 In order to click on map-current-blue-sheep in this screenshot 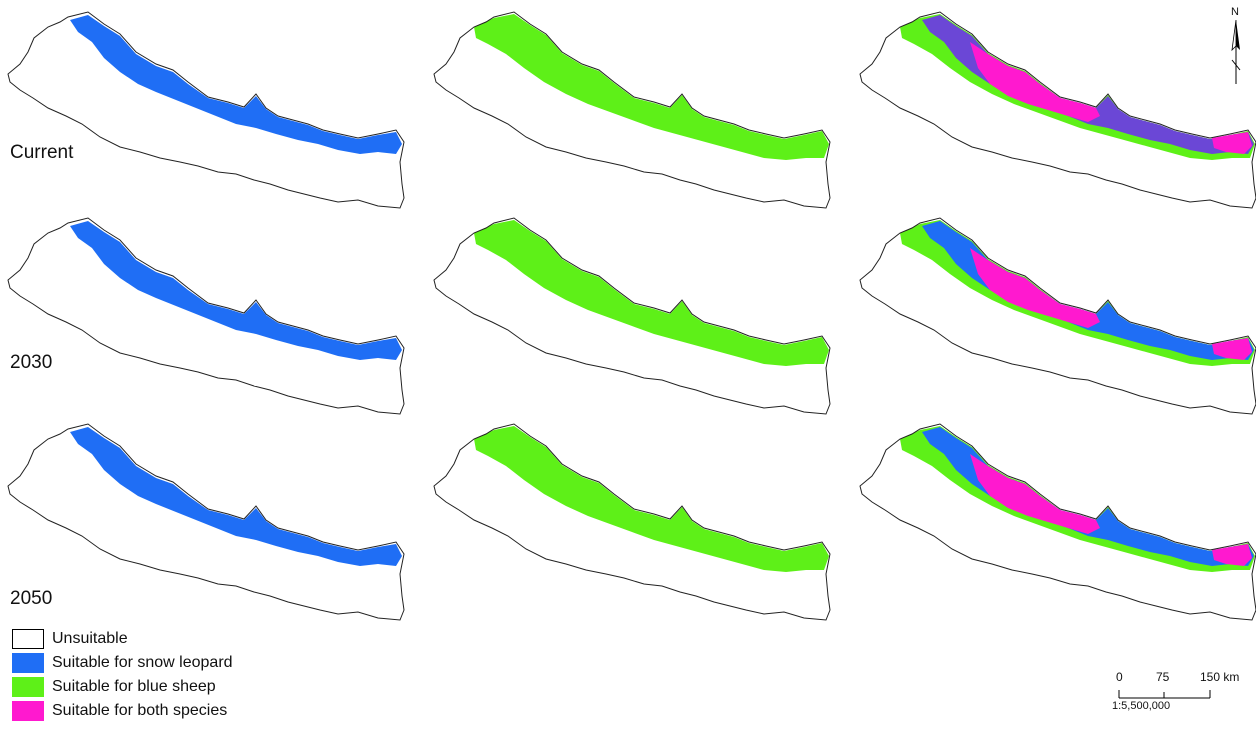, I will do `click(632, 110)`.